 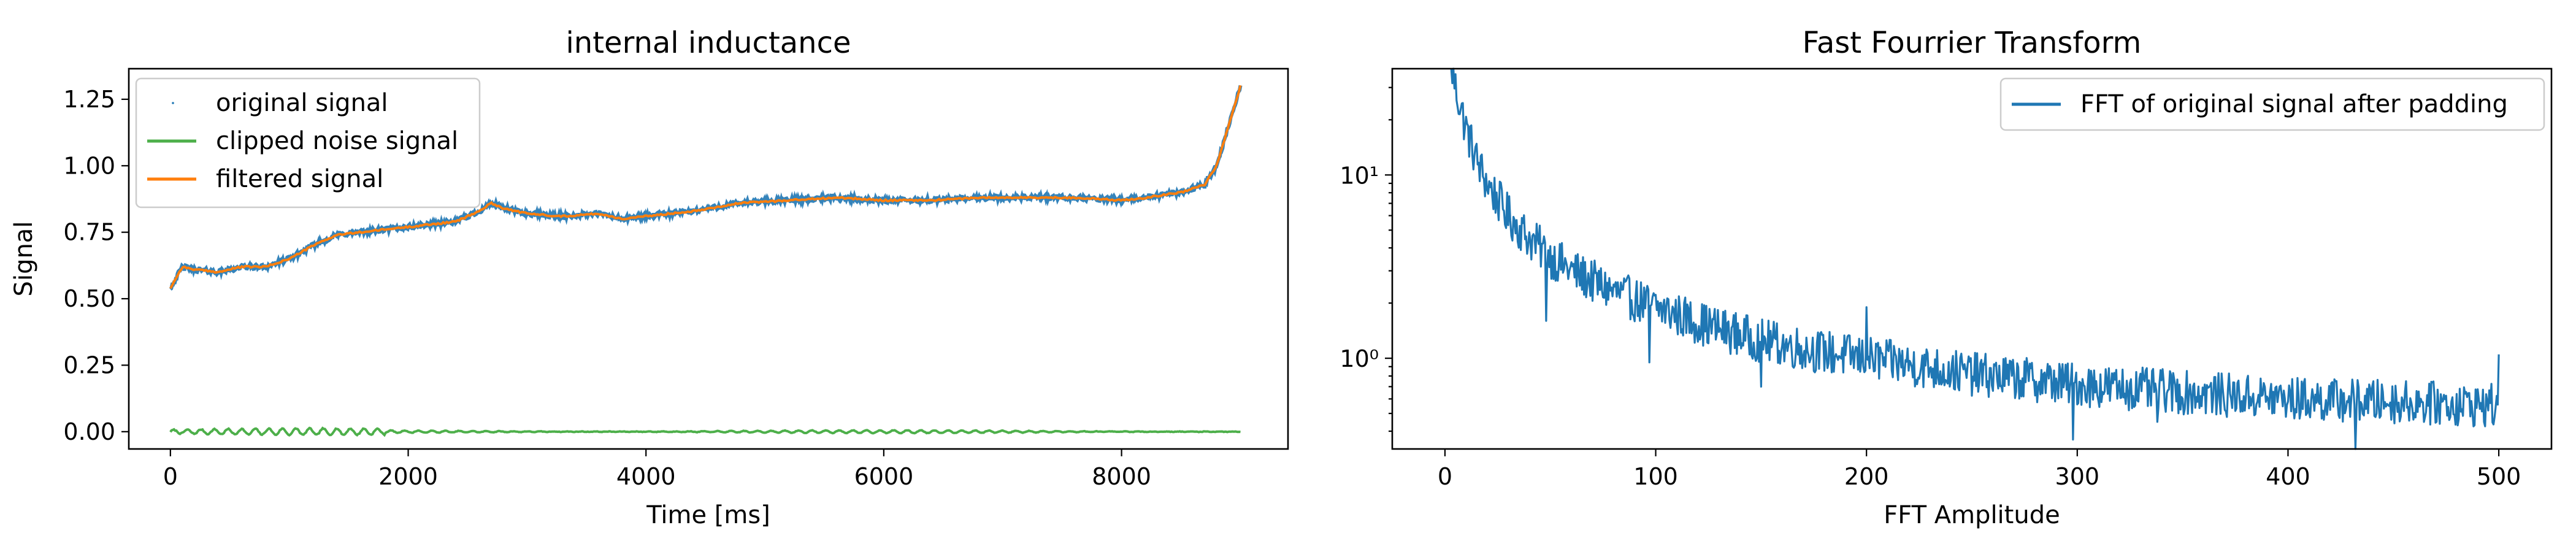 What do you see at coordinates (2499, 476) in the screenshot?
I see `right-x-tick-label: 500` at bounding box center [2499, 476].